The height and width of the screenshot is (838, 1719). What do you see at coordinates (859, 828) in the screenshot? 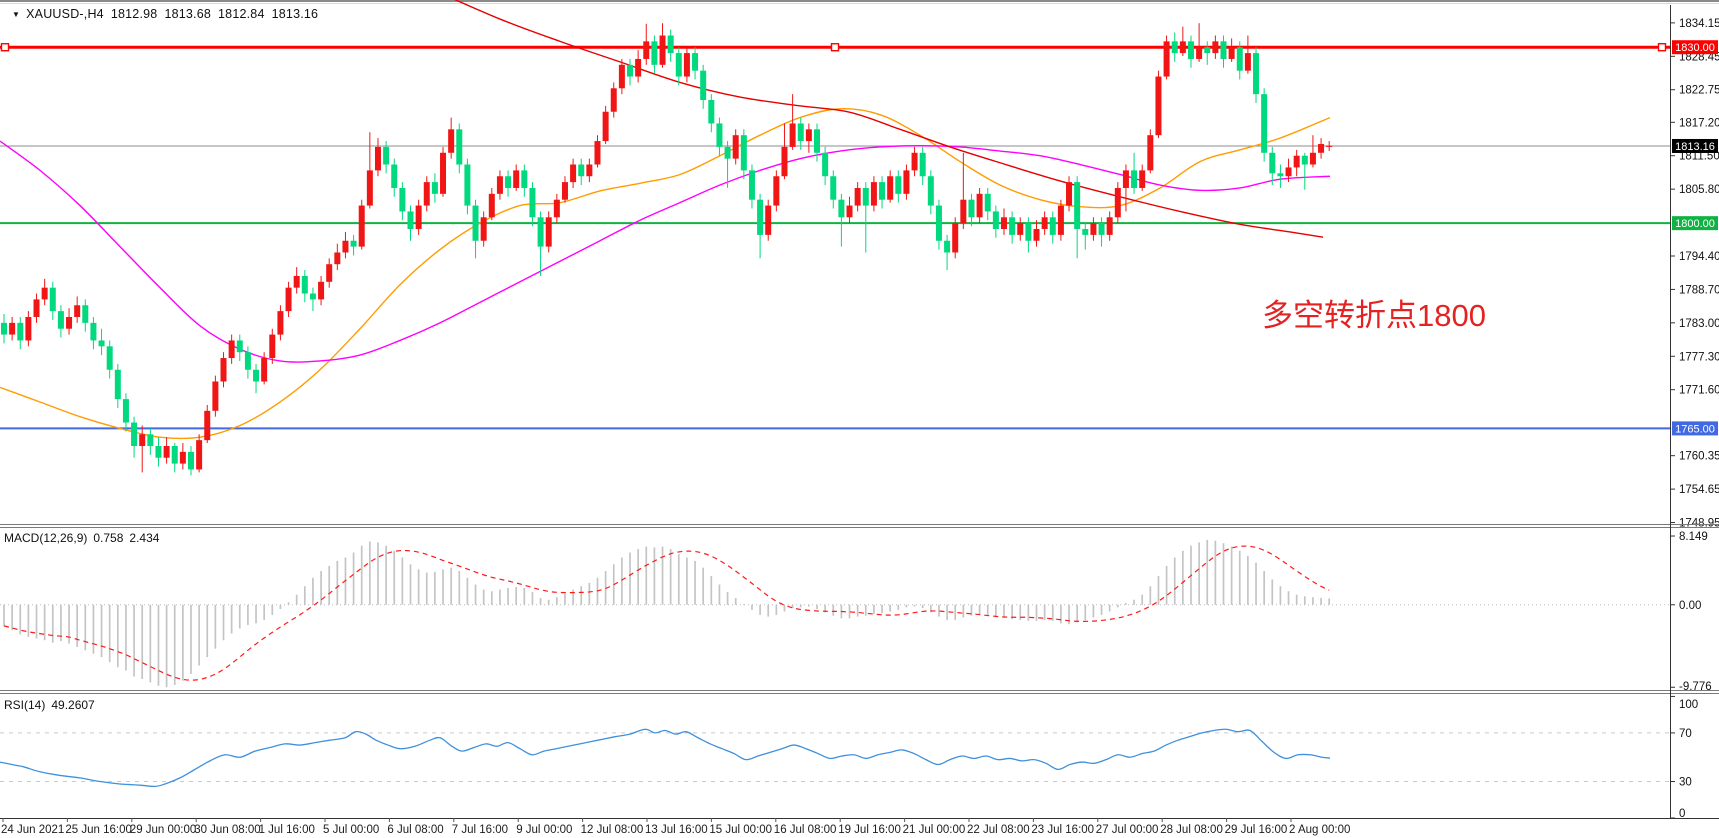
I see `time-axis` at bounding box center [859, 828].